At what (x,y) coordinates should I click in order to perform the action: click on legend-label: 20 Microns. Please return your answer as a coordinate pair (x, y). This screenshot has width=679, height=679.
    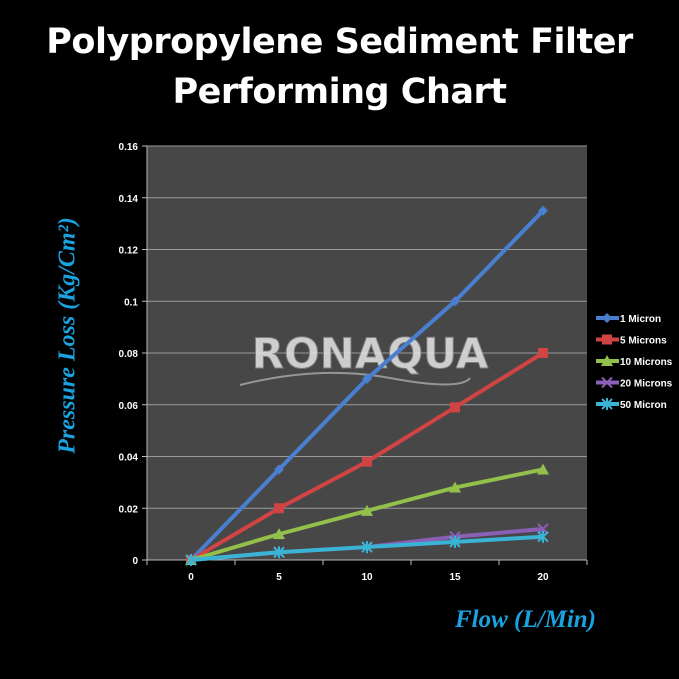
    Looking at the image, I should click on (646, 384).